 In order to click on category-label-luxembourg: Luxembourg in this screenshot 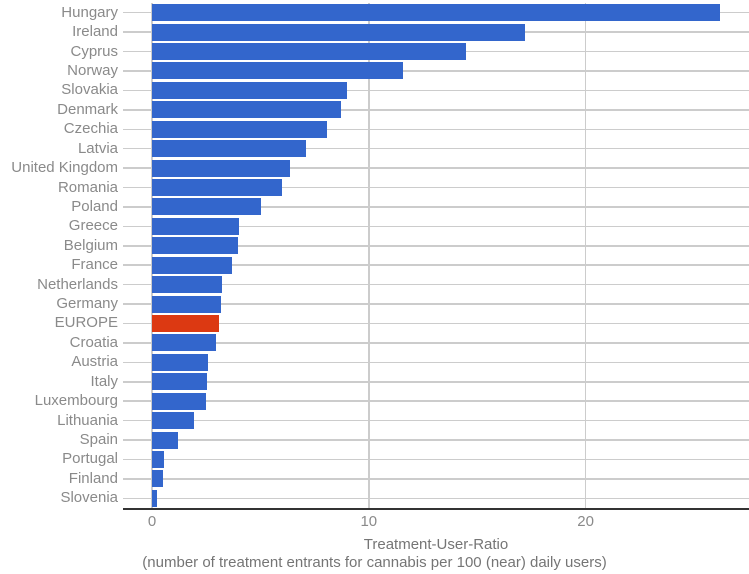, I will do `click(76, 401)`.